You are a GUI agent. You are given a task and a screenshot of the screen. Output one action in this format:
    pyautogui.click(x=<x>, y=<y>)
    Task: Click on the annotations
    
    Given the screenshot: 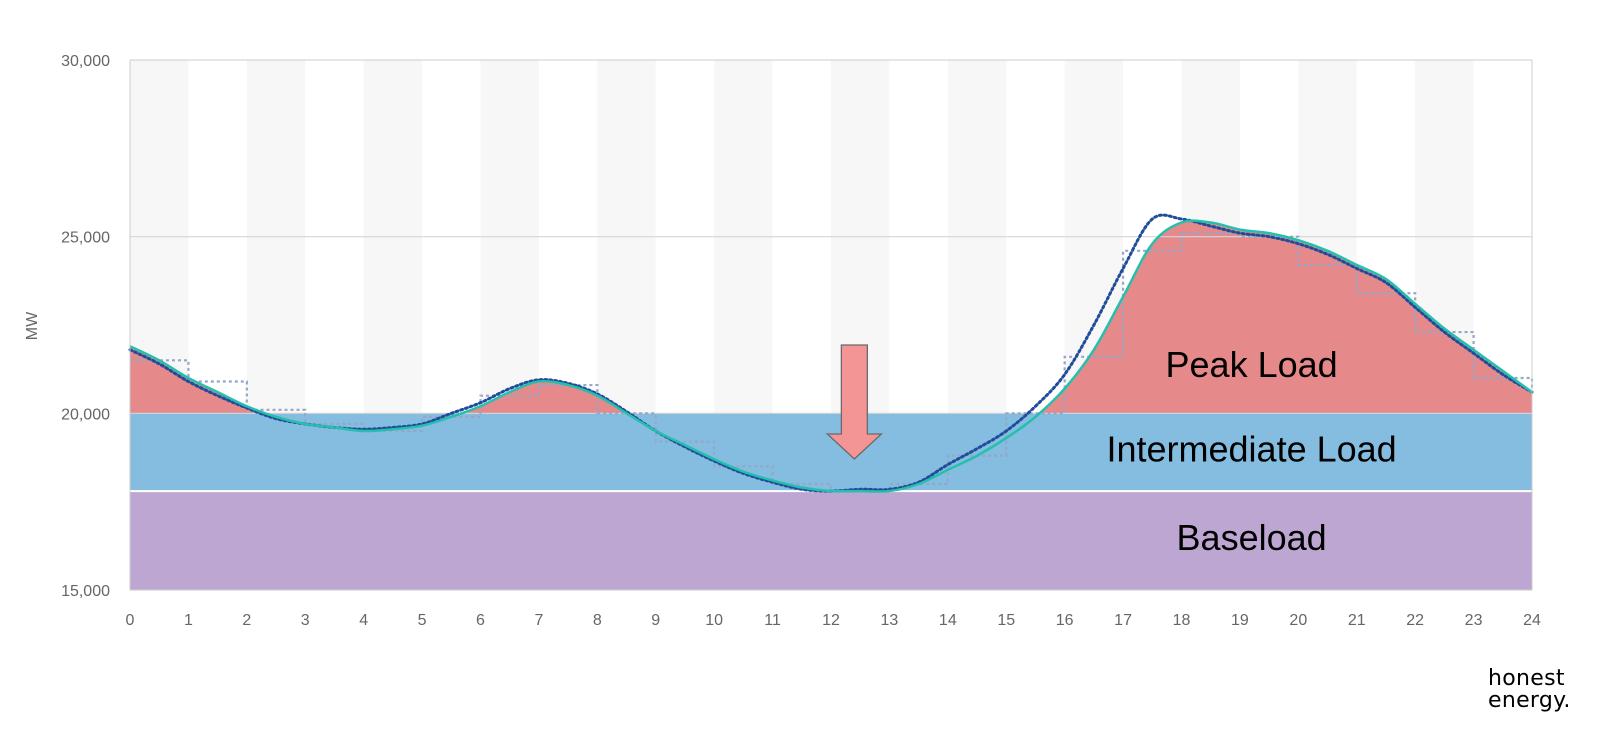 What is the action you would take?
    pyautogui.click(x=854, y=402)
    